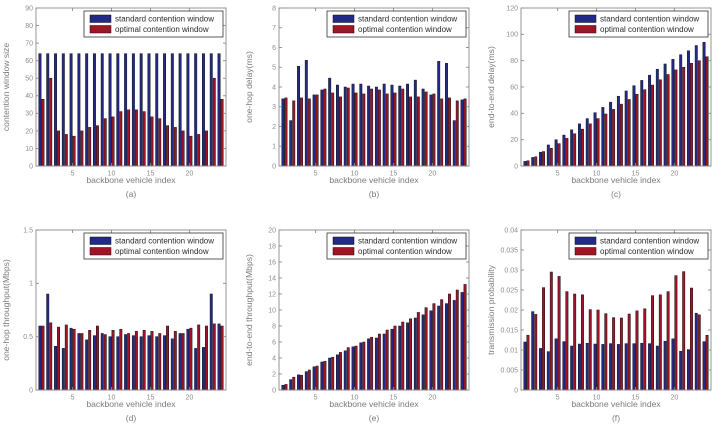 Image resolution: width=728 pixels, height=428 pixels. What do you see at coordinates (164, 19) in the screenshot?
I see `legend-label-standard: standard contention window` at bounding box center [164, 19].